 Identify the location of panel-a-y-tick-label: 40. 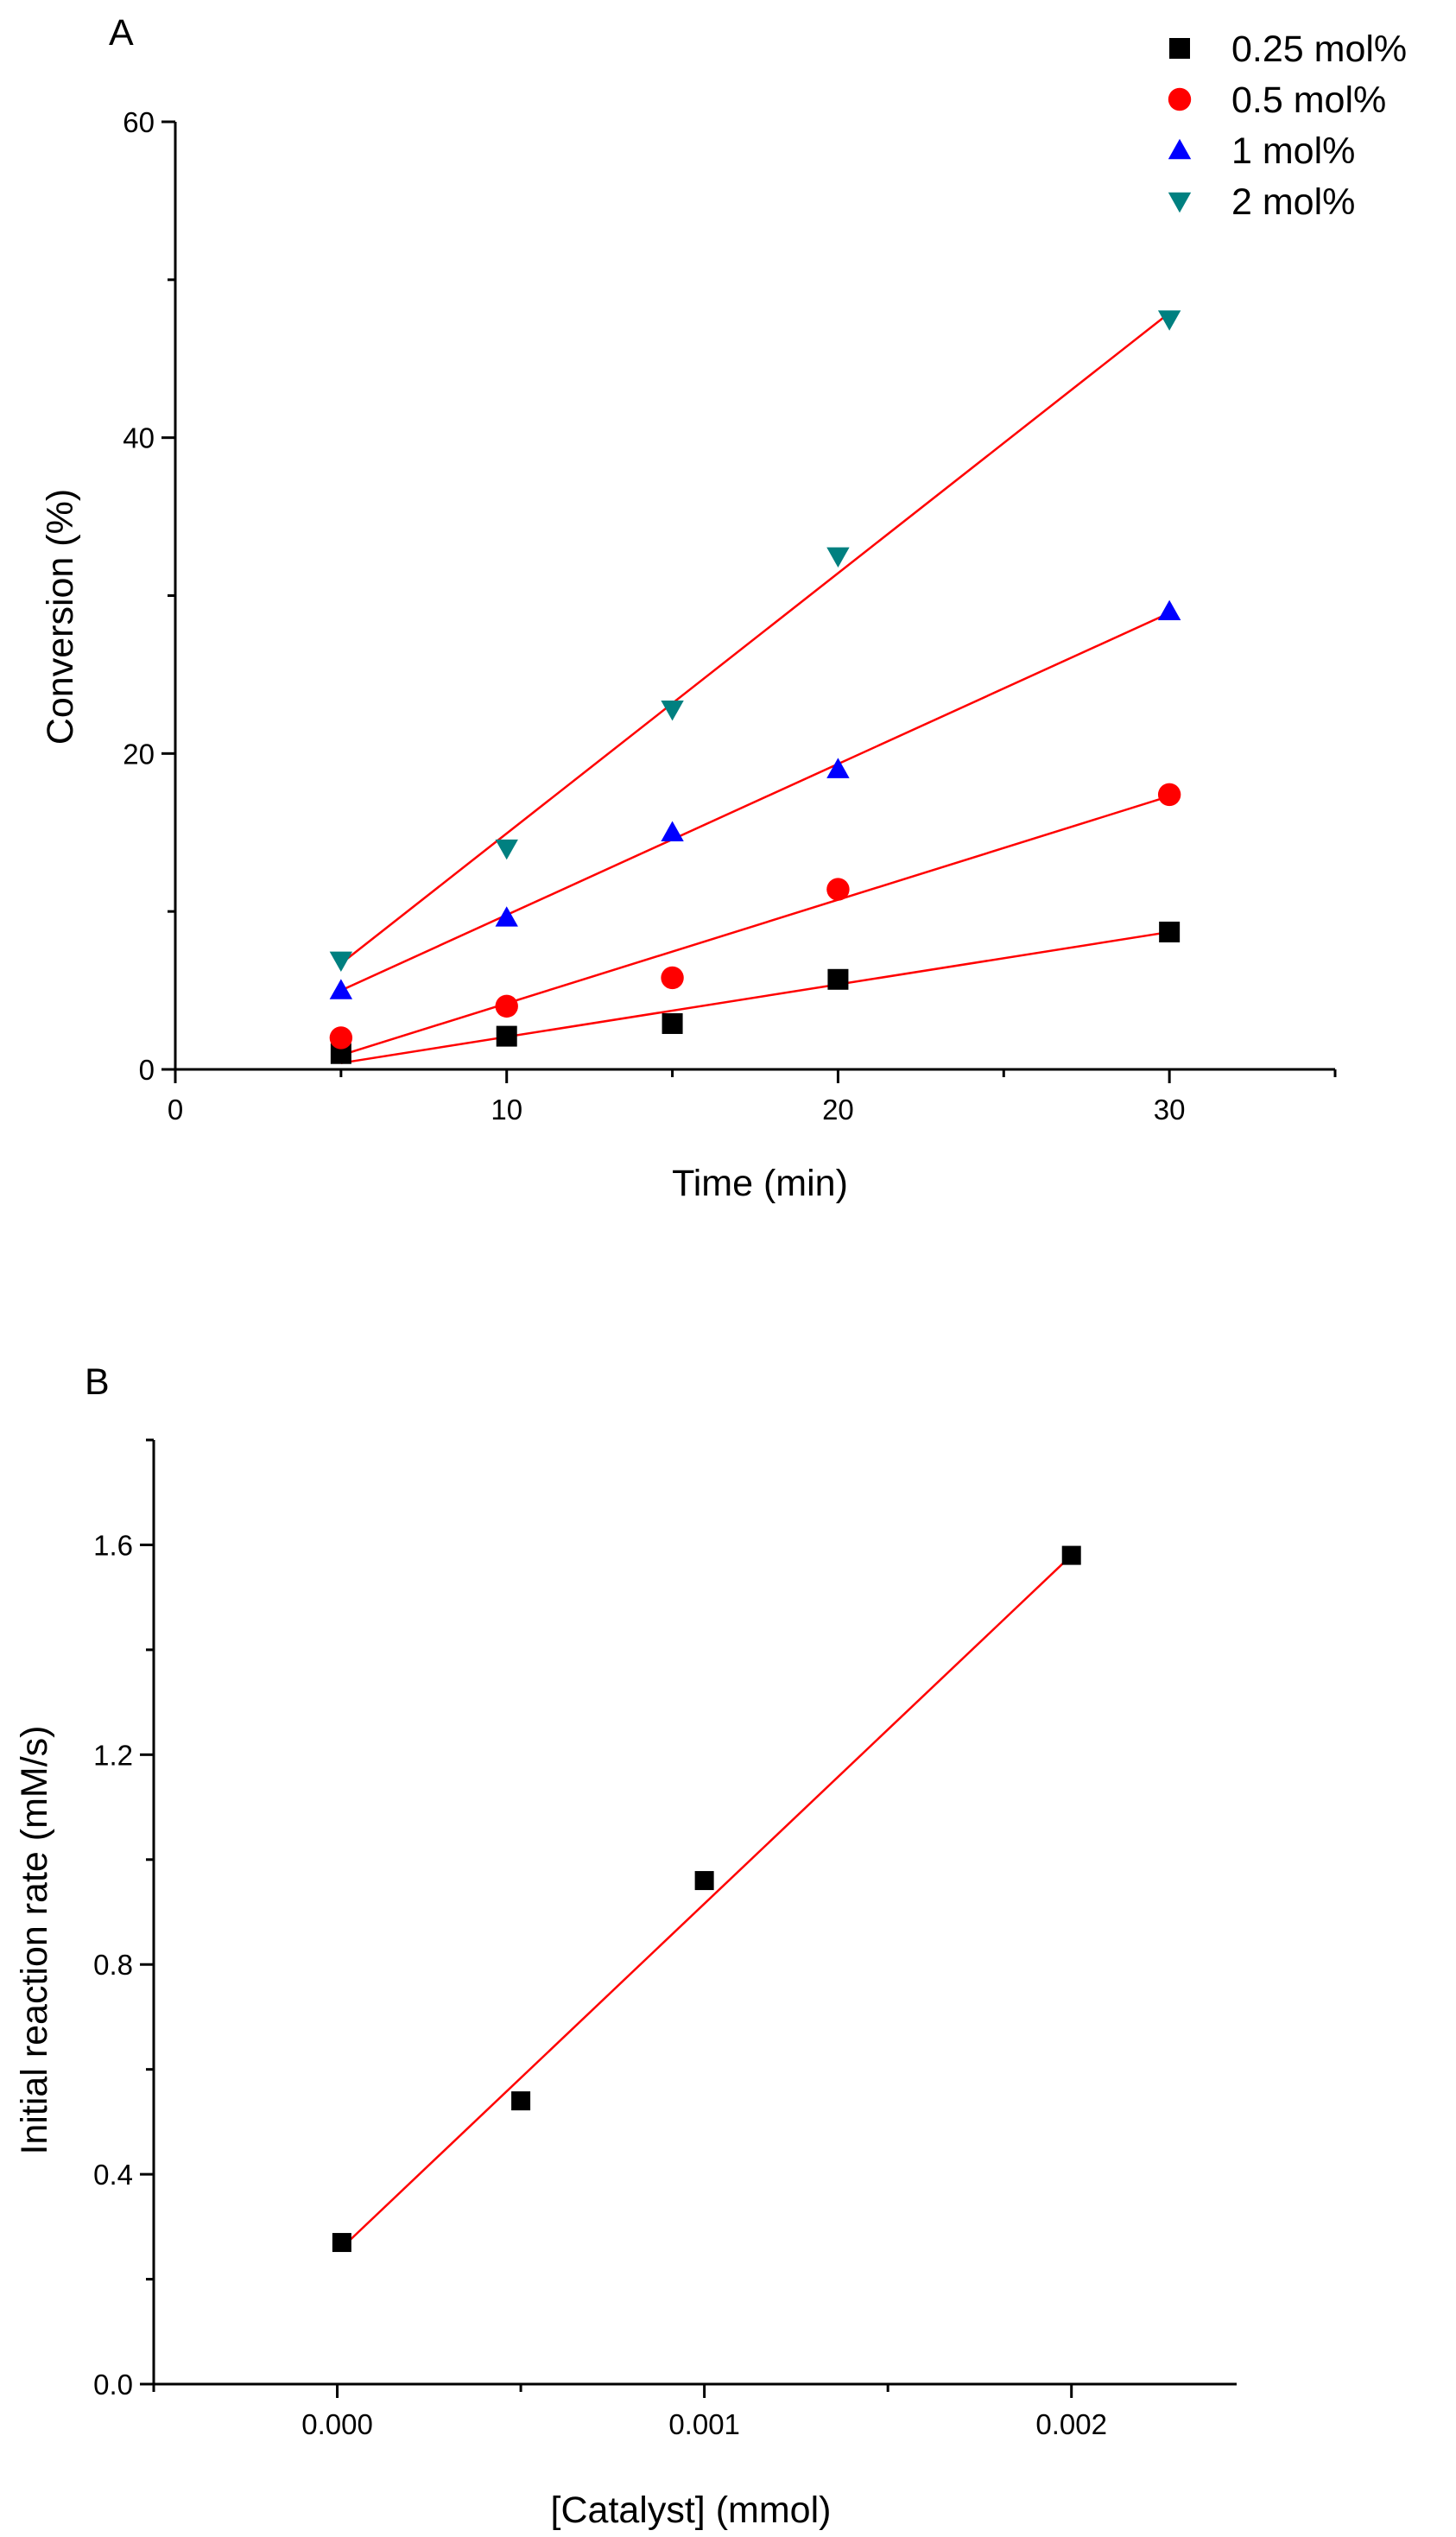
(139, 438).